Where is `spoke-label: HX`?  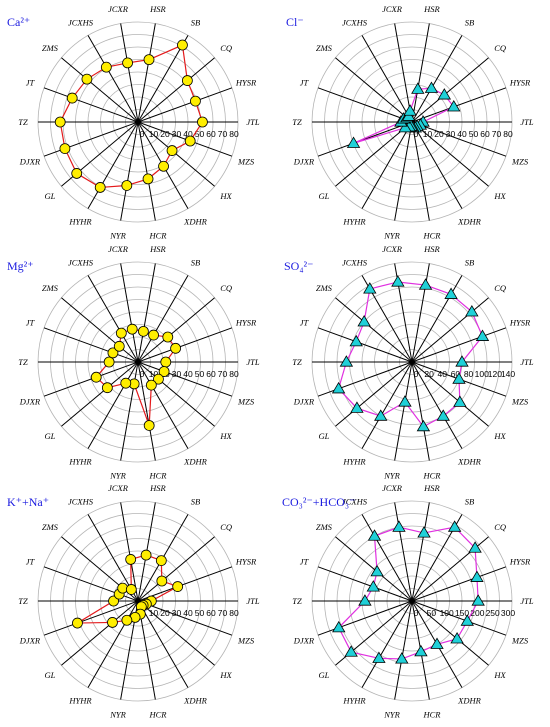 spoke-label: HX is located at coordinates (225, 675).